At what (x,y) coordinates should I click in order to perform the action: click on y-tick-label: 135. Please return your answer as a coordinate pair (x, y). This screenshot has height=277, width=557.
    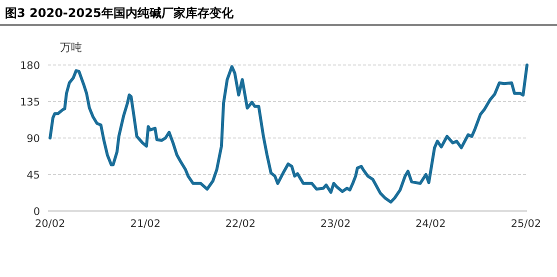
    Looking at the image, I should click on (30, 102).